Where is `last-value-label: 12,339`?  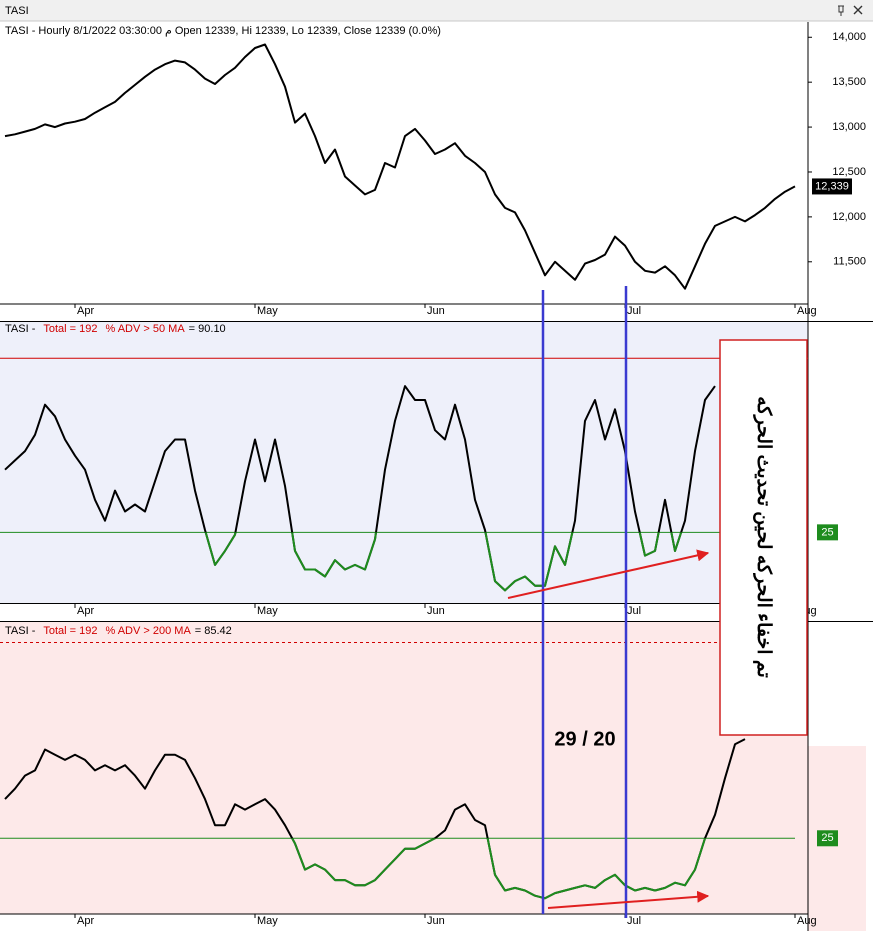
last-value-label: 12,339 is located at coordinates (832, 186).